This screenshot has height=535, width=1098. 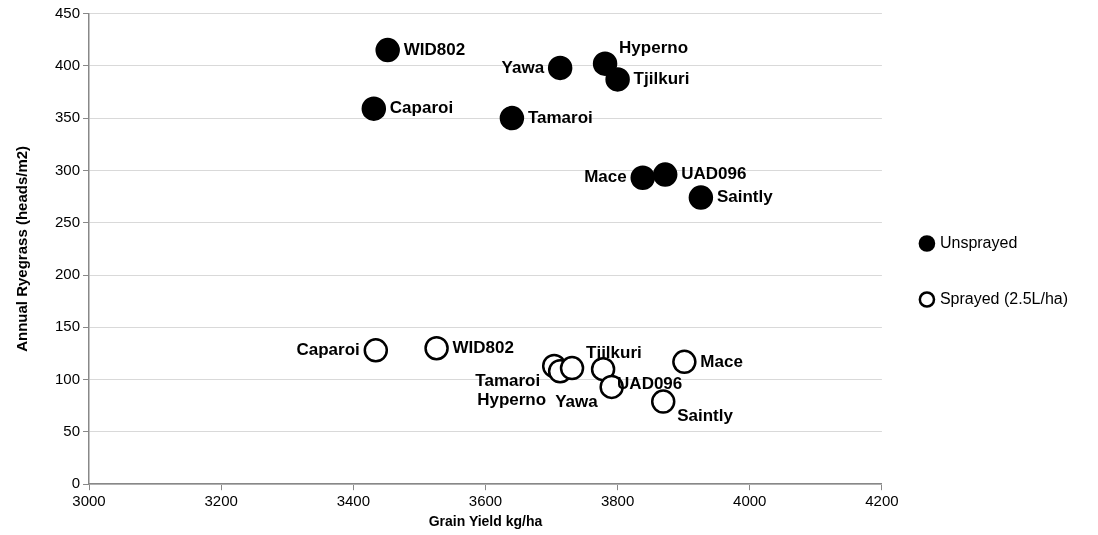 What do you see at coordinates (978, 242) in the screenshot?
I see `legend-label: Unsprayed` at bounding box center [978, 242].